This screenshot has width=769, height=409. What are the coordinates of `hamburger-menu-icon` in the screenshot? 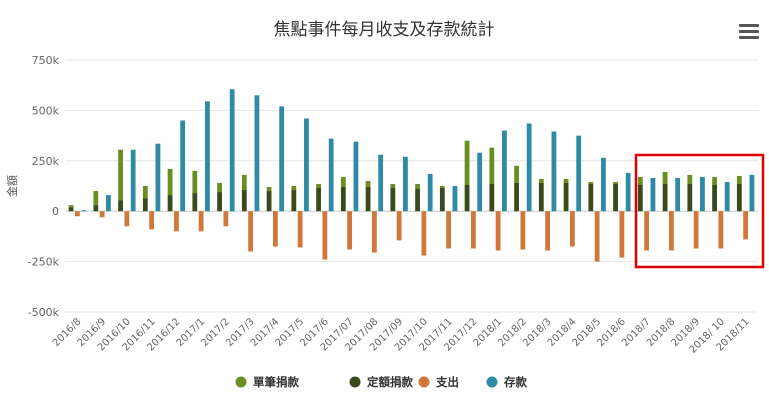 It's located at (749, 33).